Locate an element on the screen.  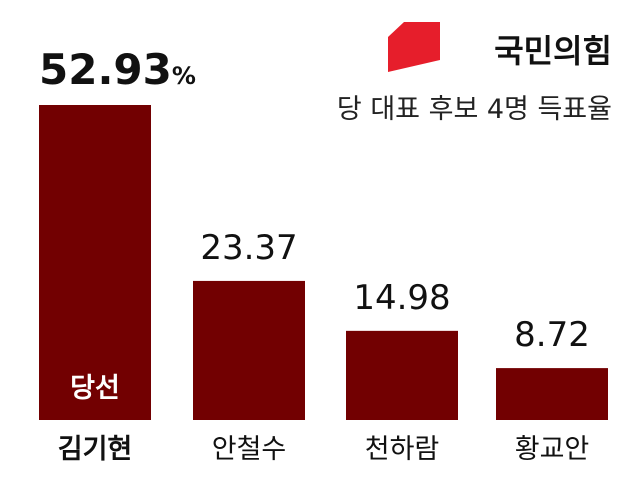
category-label: 안철수 is located at coordinates (249, 449).